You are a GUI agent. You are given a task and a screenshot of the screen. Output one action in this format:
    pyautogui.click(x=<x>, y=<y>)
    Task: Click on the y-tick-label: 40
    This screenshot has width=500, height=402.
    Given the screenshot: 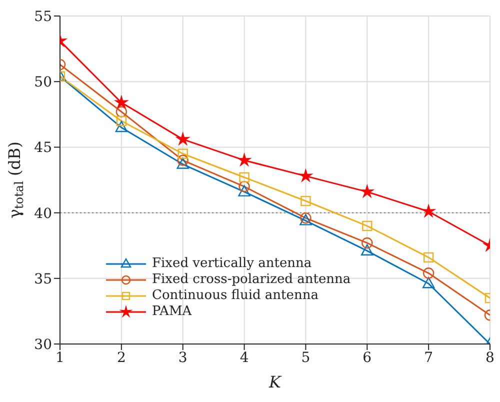 What is the action you would take?
    pyautogui.click(x=43, y=214)
    